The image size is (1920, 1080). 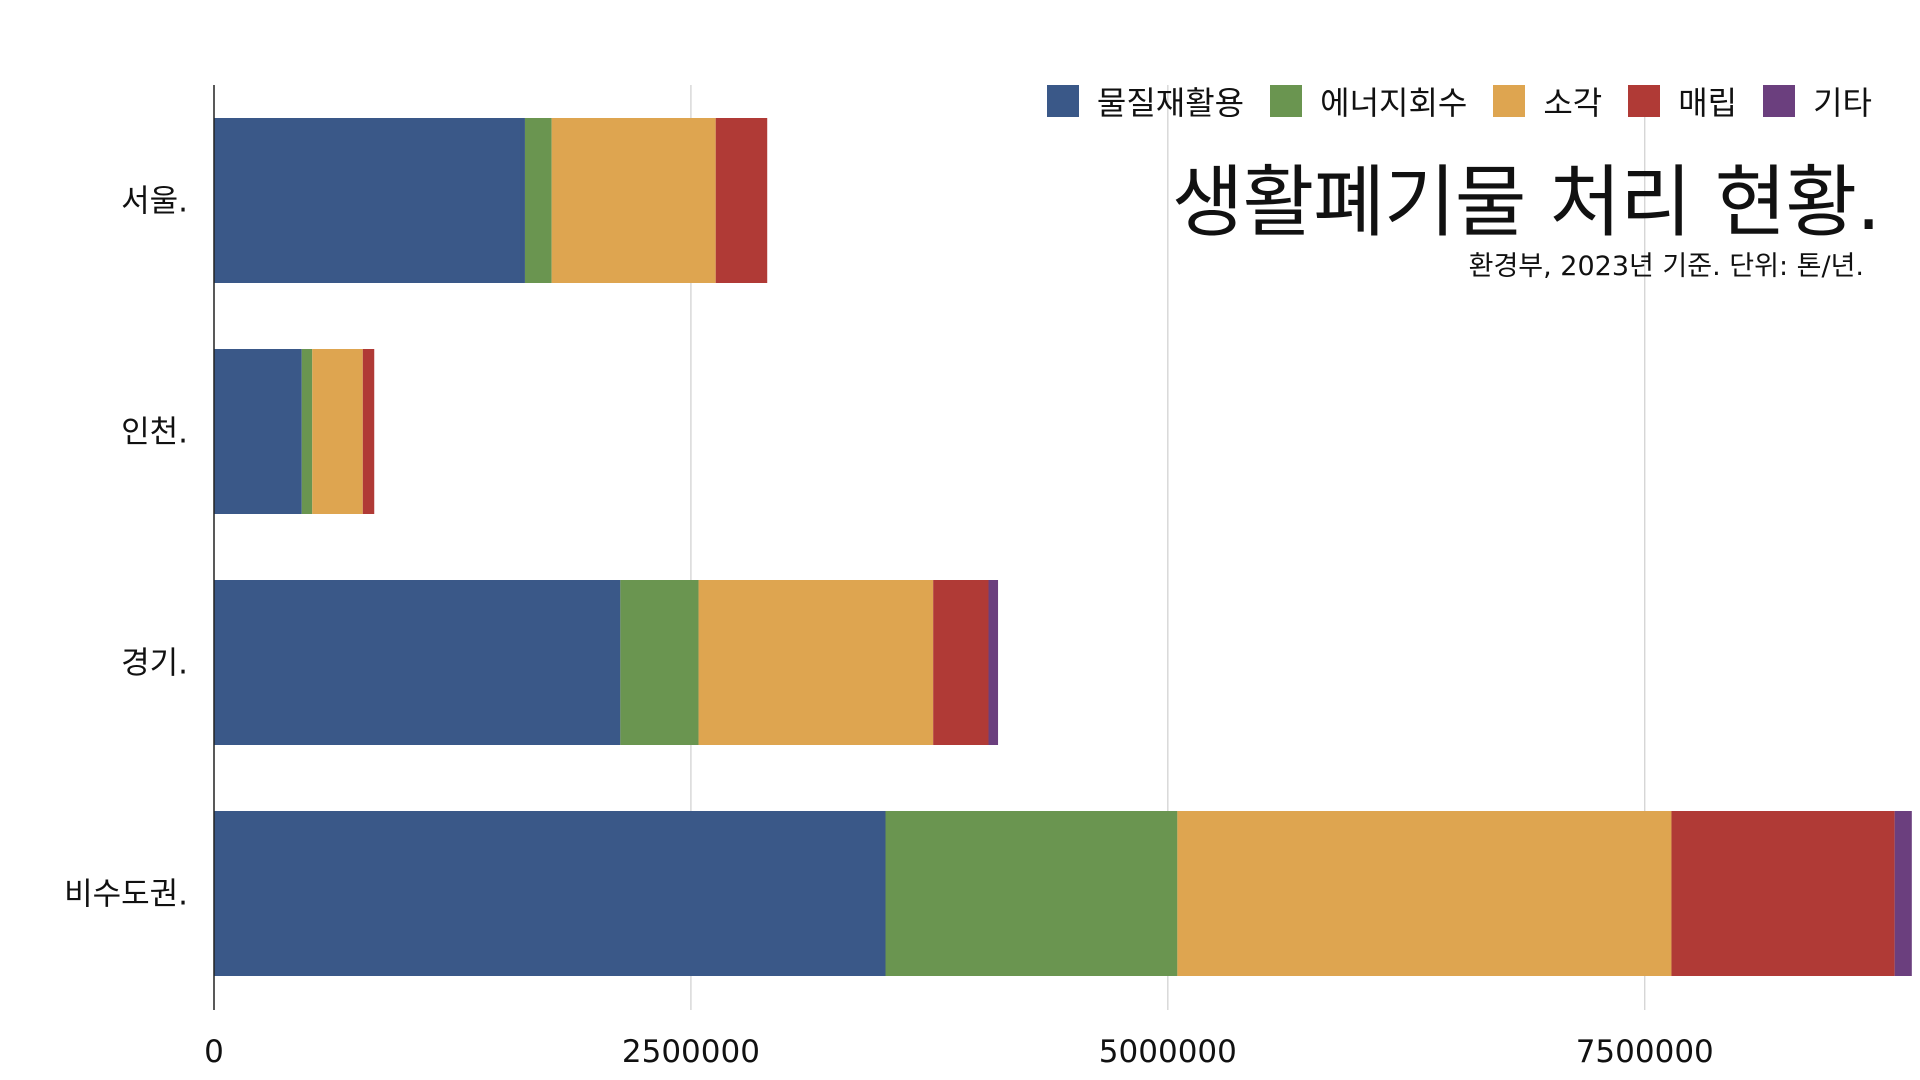 I want to click on category-label-1: 인천., so click(x=154, y=433).